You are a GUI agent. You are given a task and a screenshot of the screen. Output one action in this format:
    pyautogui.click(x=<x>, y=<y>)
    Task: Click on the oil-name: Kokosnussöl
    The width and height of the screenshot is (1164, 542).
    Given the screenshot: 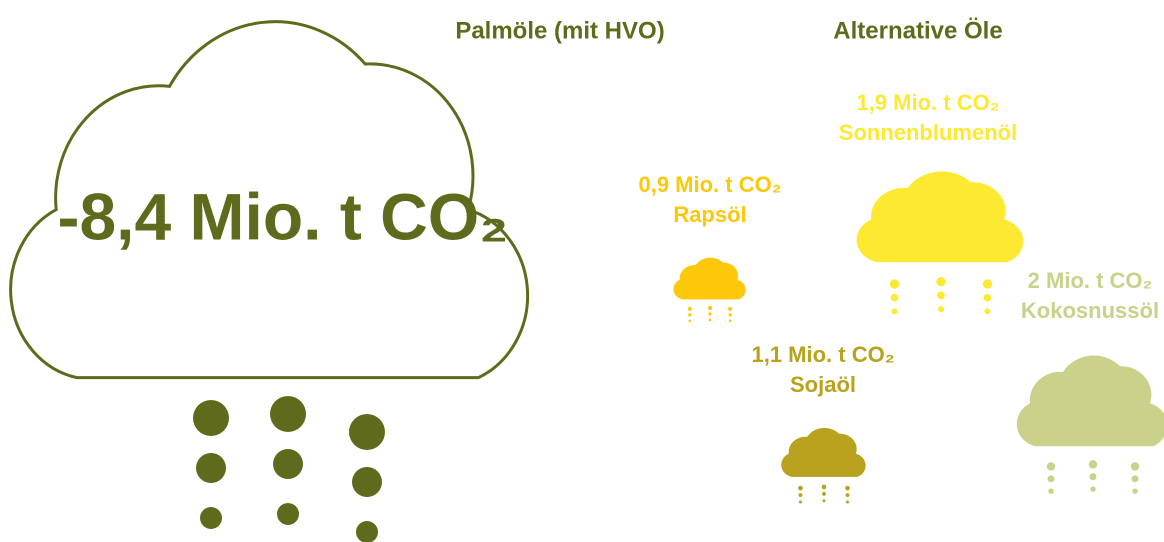 What is the action you would take?
    pyautogui.click(x=1090, y=310)
    